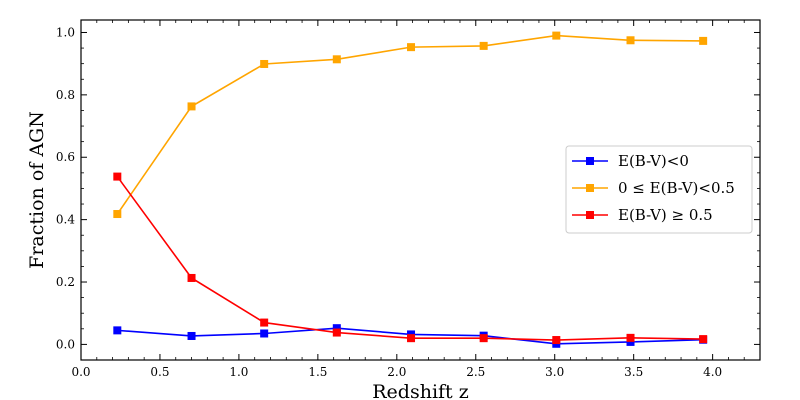  Describe the element at coordinates (65, 282) in the screenshot. I see `y-tick-label: 0.2` at that location.